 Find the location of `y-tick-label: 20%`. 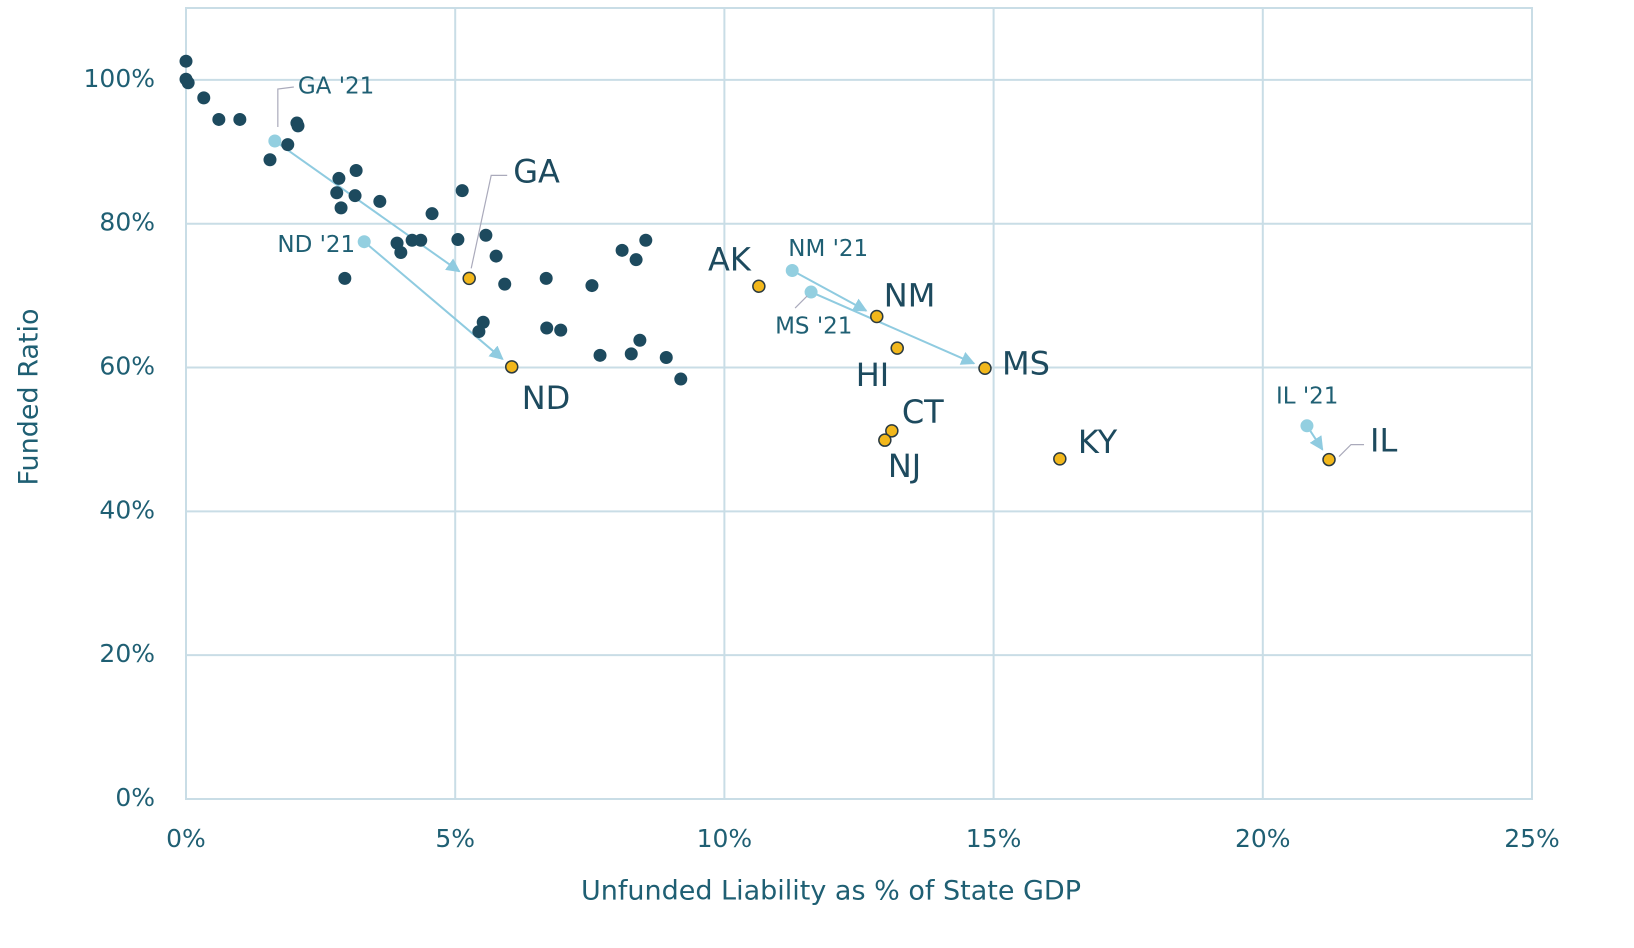

y-tick-label: 20% is located at coordinates (127, 653).